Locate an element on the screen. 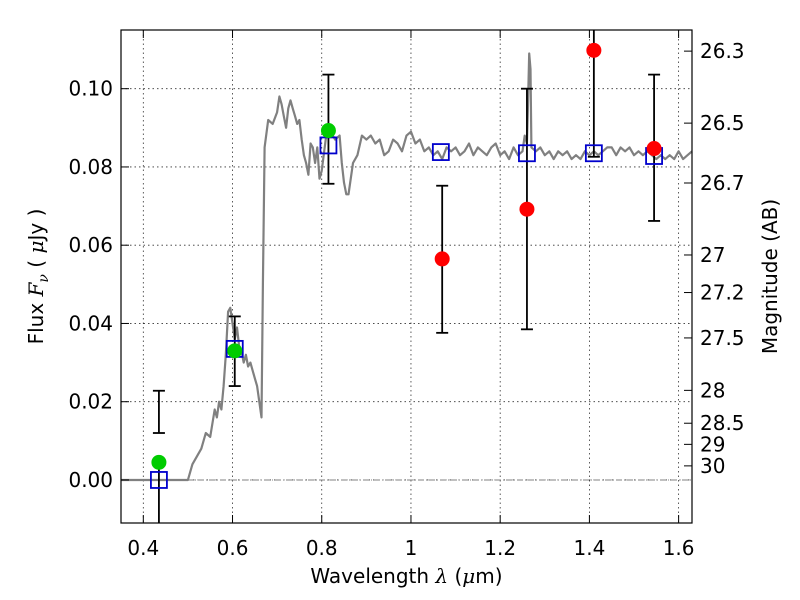 The image size is (800, 600). y-axis-label: Flux Fν ( μJy ) is located at coordinates (38, 277).